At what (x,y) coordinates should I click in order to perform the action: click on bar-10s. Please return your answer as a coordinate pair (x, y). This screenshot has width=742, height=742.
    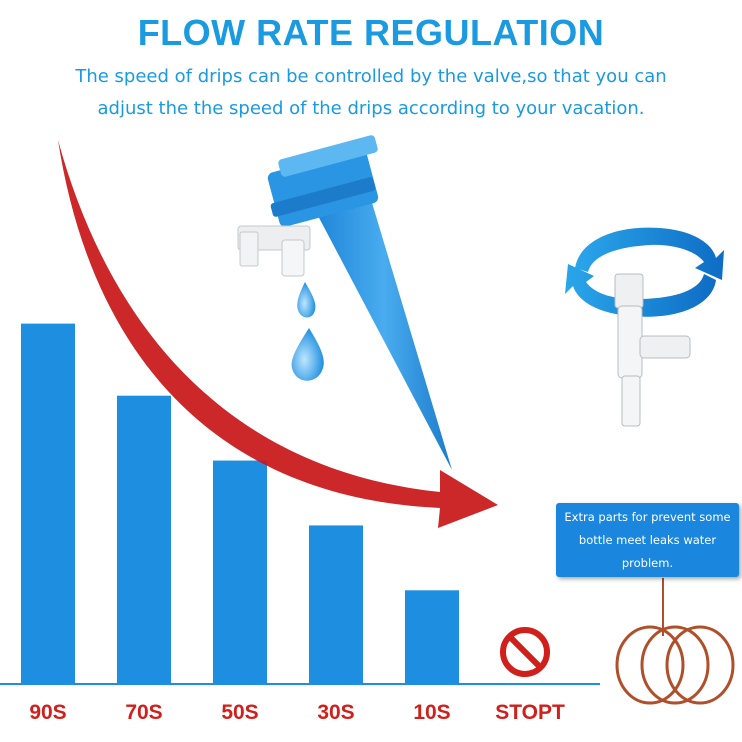
    Looking at the image, I should click on (432, 637).